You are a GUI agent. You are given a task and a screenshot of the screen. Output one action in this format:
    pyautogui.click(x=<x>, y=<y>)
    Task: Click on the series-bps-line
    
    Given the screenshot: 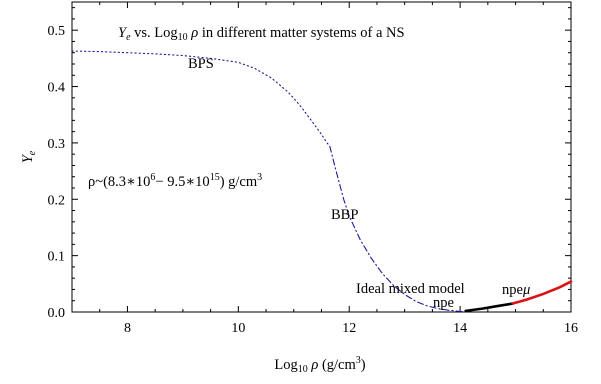 What is the action you would take?
    pyautogui.click(x=201, y=98)
    